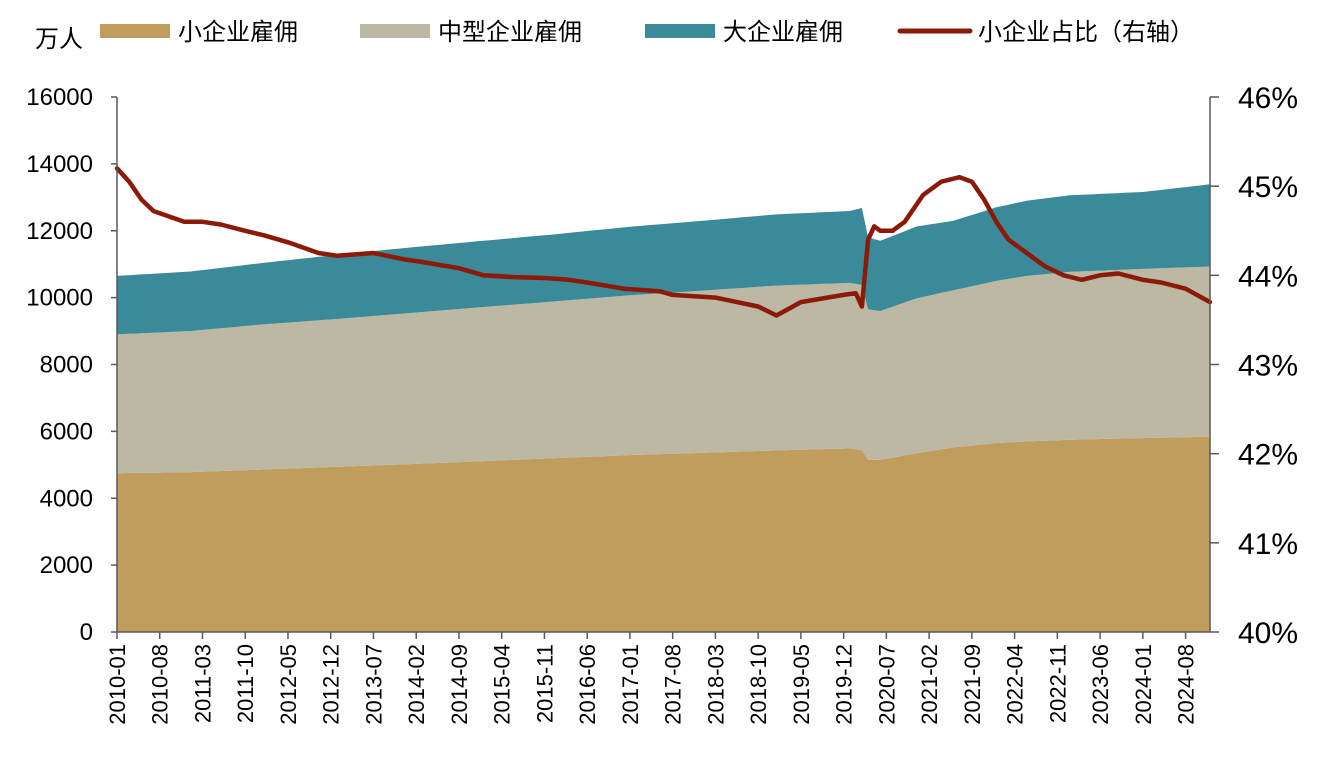 Image resolution: width=1317 pixels, height=768 pixels. Describe the element at coordinates (1268, 187) in the screenshot. I see `right-tick-label: 45%` at that location.